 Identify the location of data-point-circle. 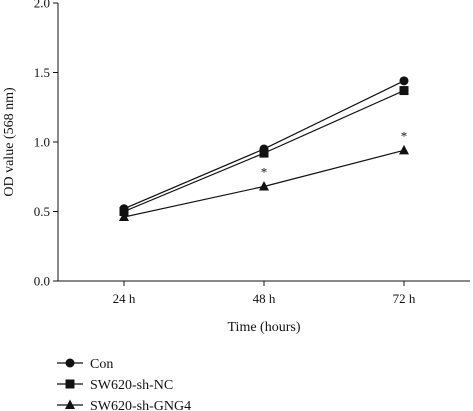
(404, 81).